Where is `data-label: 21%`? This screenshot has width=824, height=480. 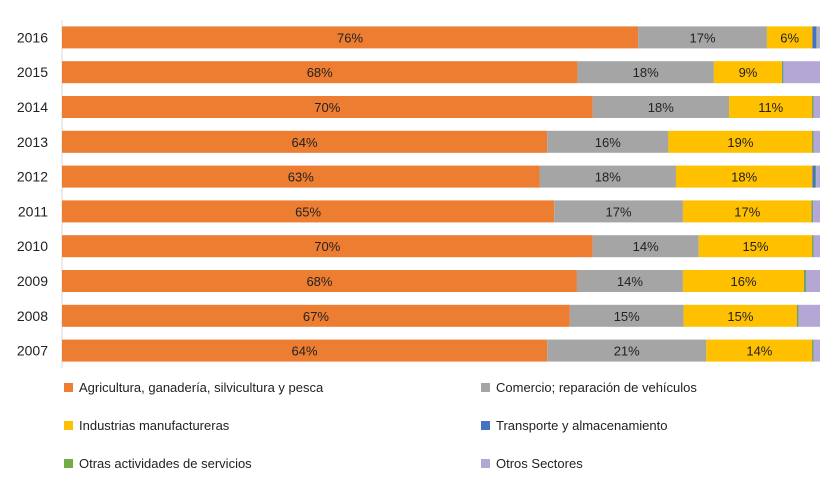 data-label: 21% is located at coordinates (627, 351).